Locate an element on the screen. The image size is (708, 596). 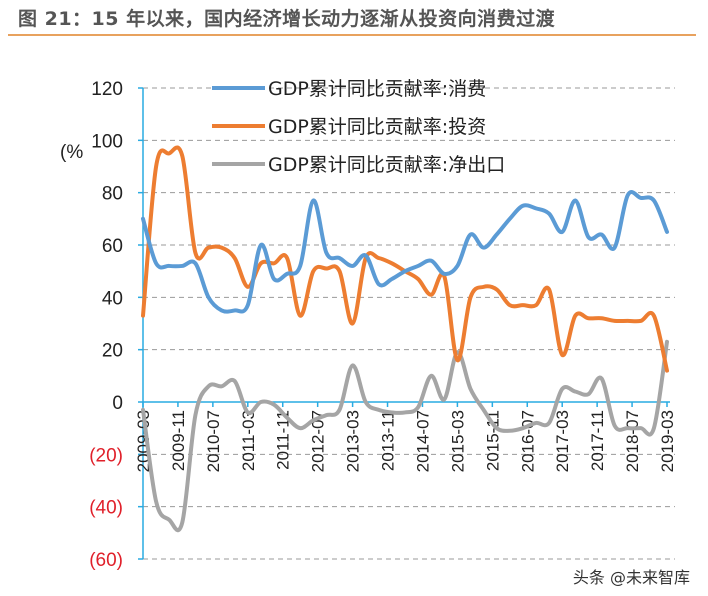
x-tick-label: 2010-07 is located at coordinates (213, 441).